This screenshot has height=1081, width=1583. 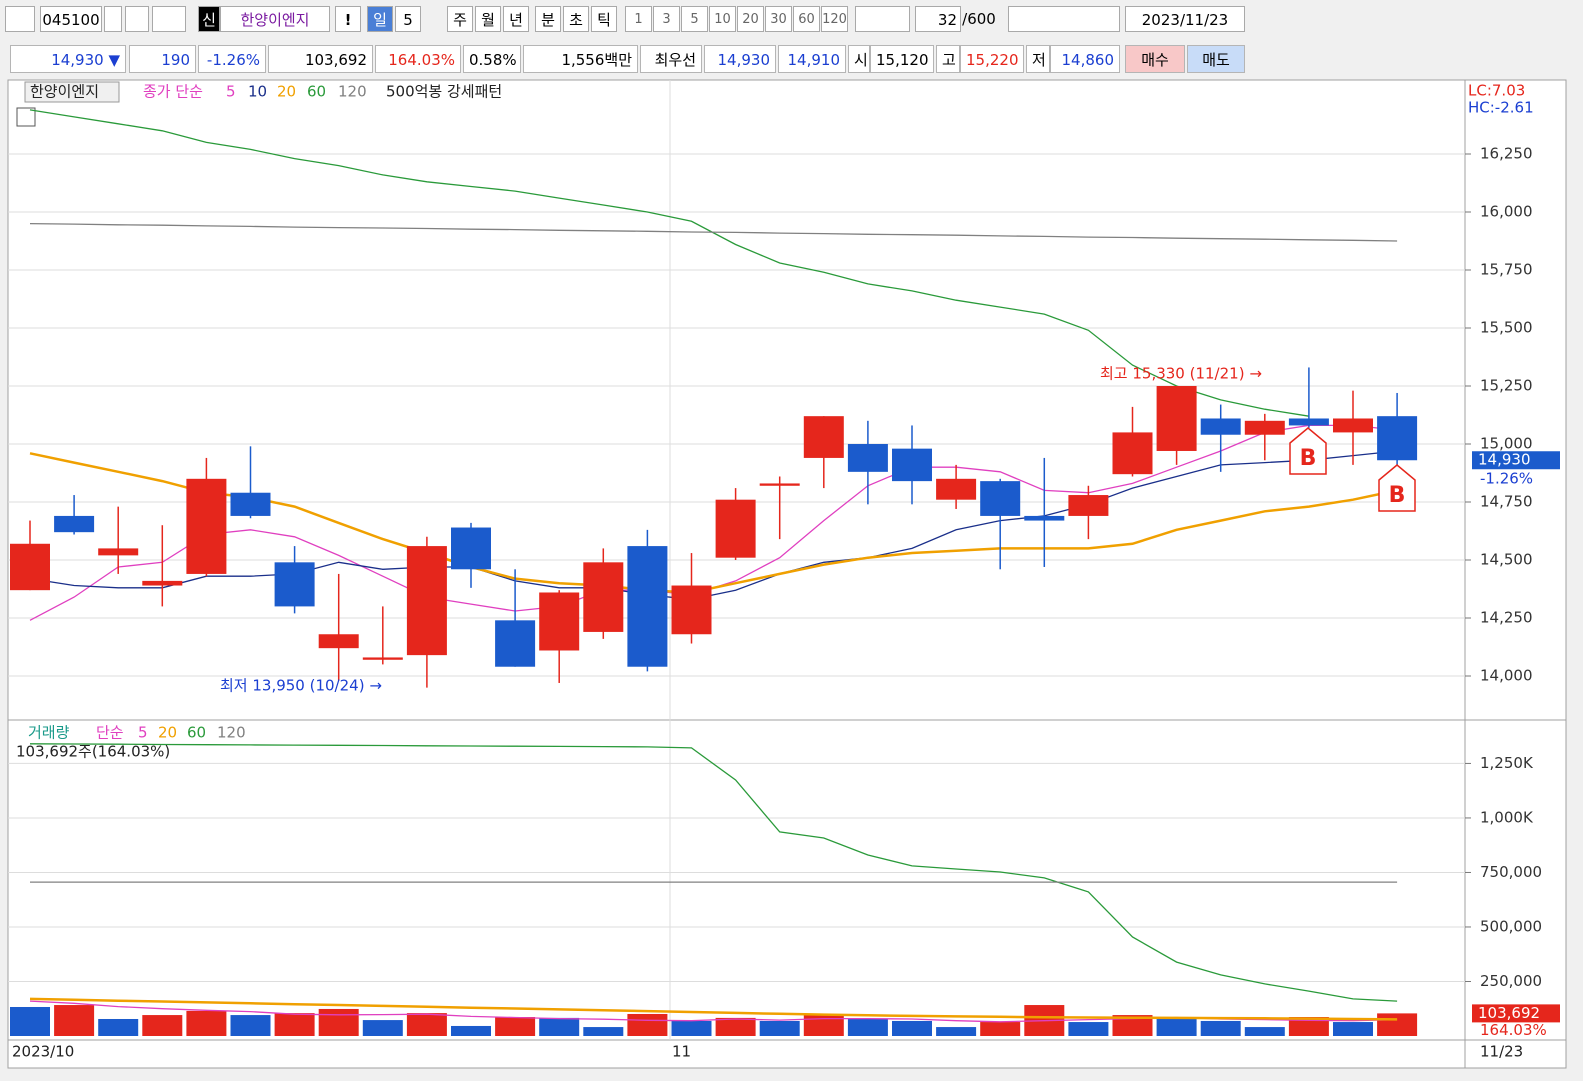 What do you see at coordinates (408, 19) in the screenshot?
I see `period-button: 5` at bounding box center [408, 19].